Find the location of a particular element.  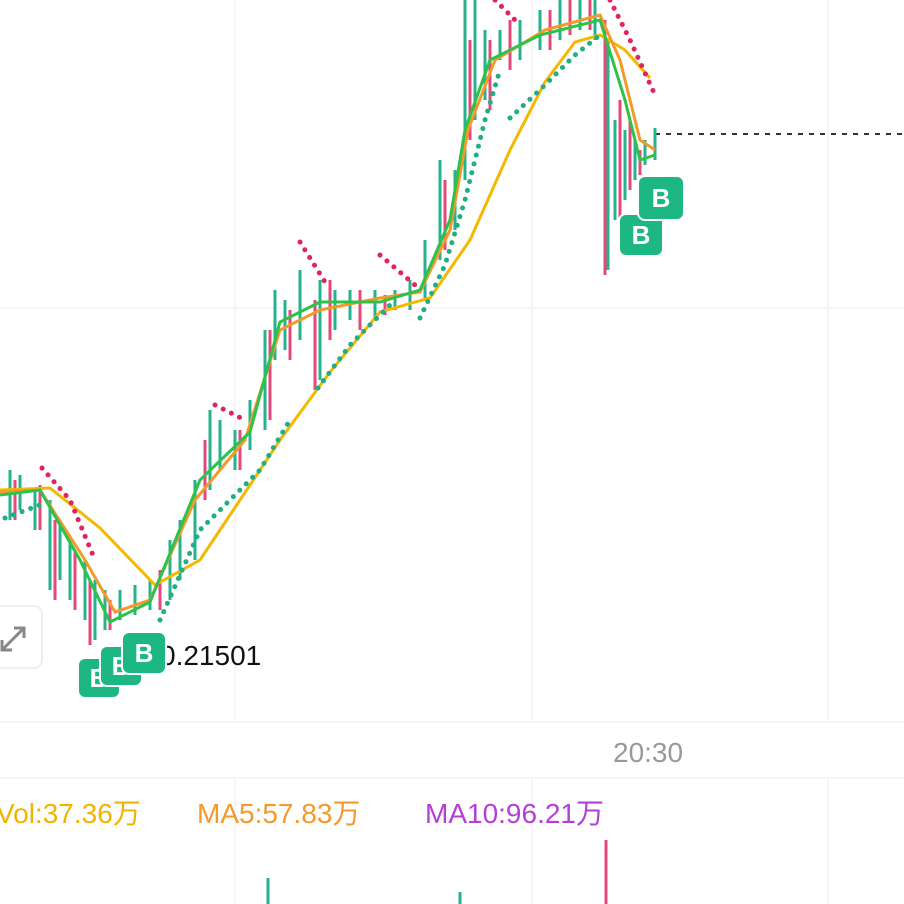

volume-bars is located at coordinates (437, 872).